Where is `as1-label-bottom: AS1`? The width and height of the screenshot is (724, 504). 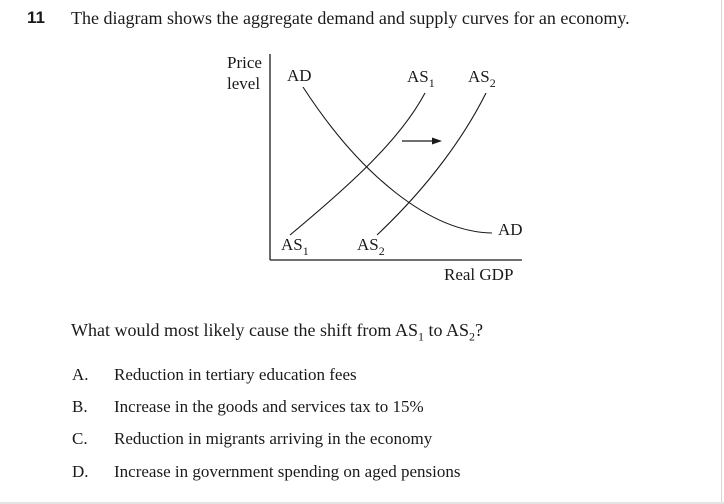 as1-label-bottom: AS1 is located at coordinates (295, 246).